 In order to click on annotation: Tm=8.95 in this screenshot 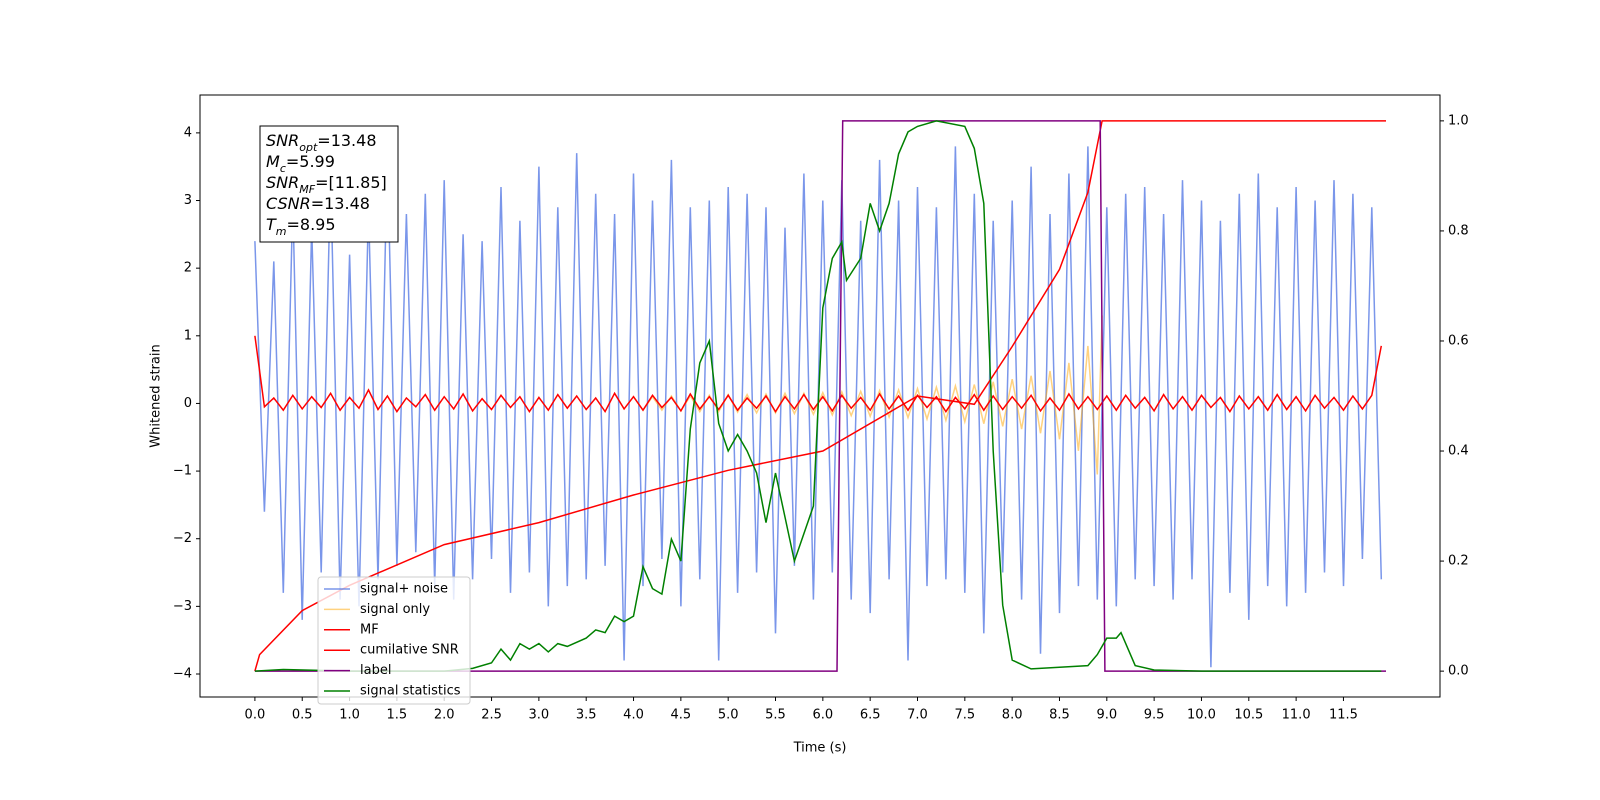, I will do `click(301, 226)`.